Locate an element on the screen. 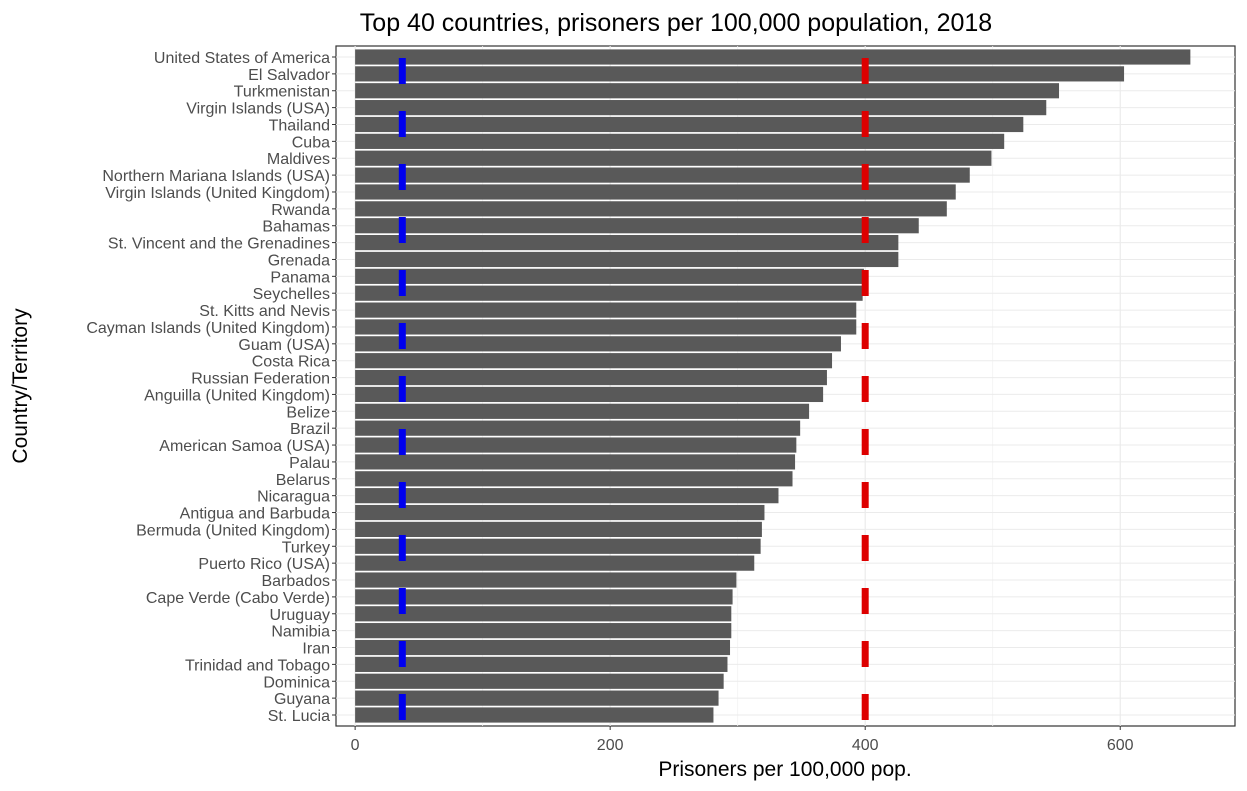  y-tick-label: Trinidad and Tobago is located at coordinates (257, 665).